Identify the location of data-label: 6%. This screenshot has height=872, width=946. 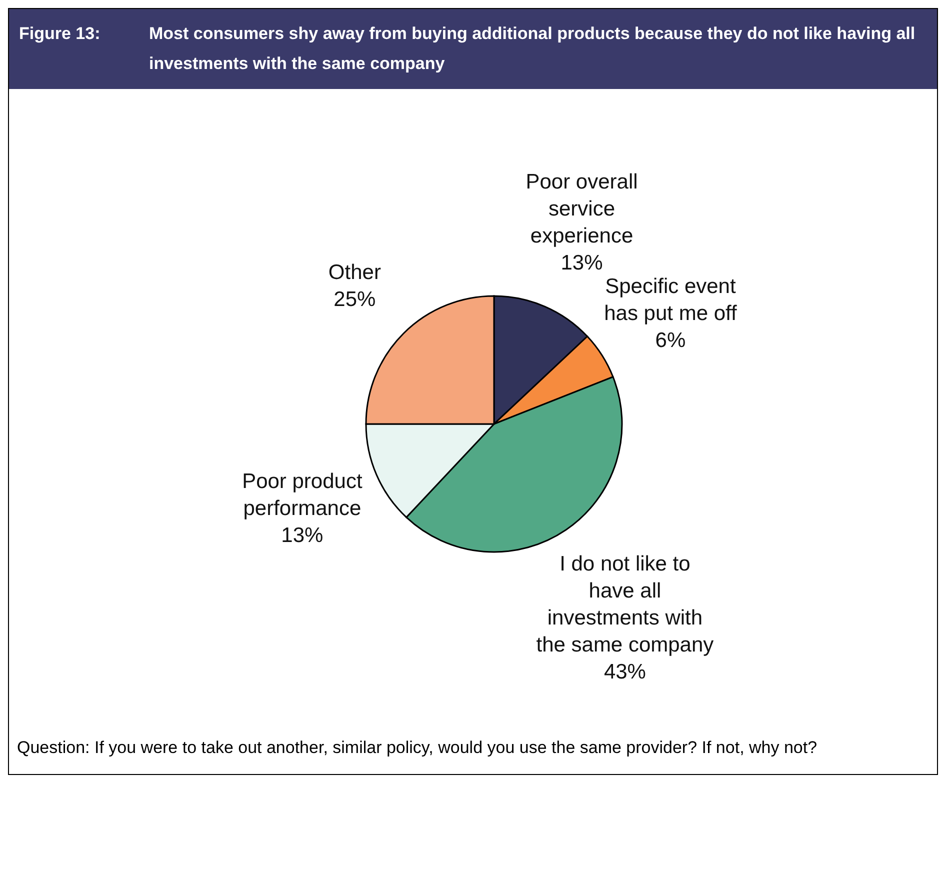
(670, 340).